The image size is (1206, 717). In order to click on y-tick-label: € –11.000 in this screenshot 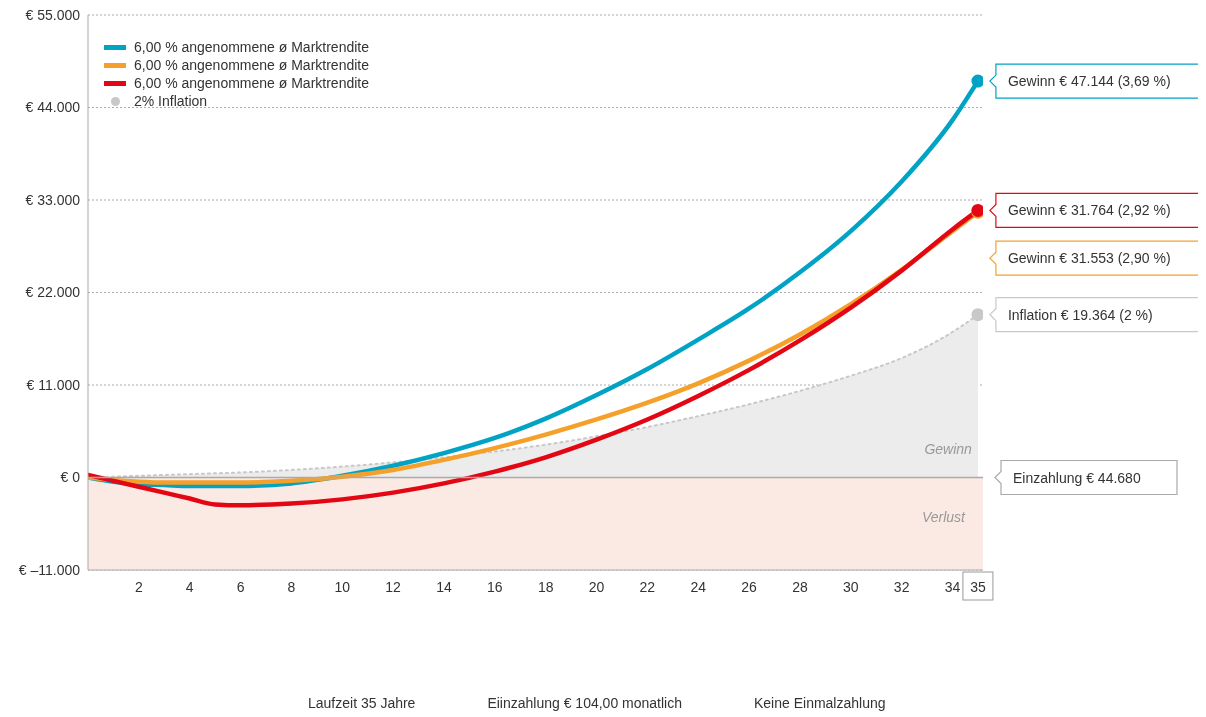, I will do `click(49, 569)`.